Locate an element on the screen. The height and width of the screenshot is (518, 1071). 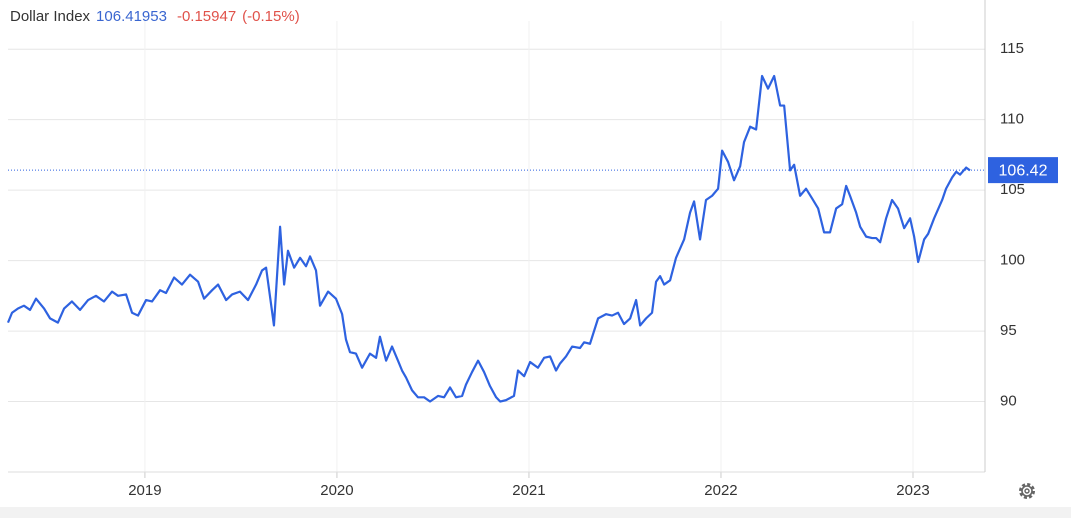
settings-icon is located at coordinates (1027, 491).